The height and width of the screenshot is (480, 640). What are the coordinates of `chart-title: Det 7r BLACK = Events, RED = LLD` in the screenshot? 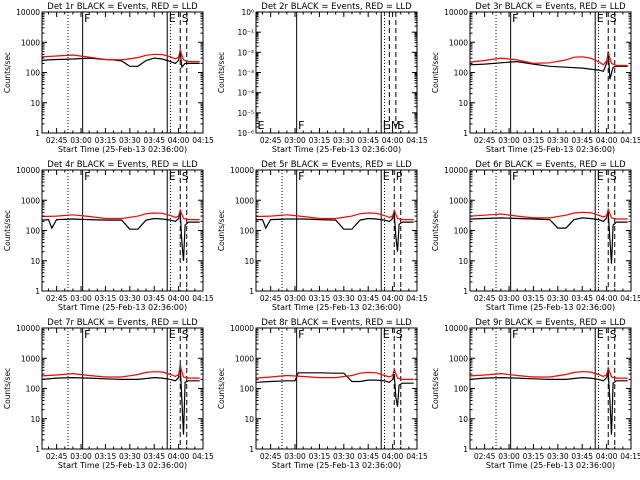 It's located at (122, 323).